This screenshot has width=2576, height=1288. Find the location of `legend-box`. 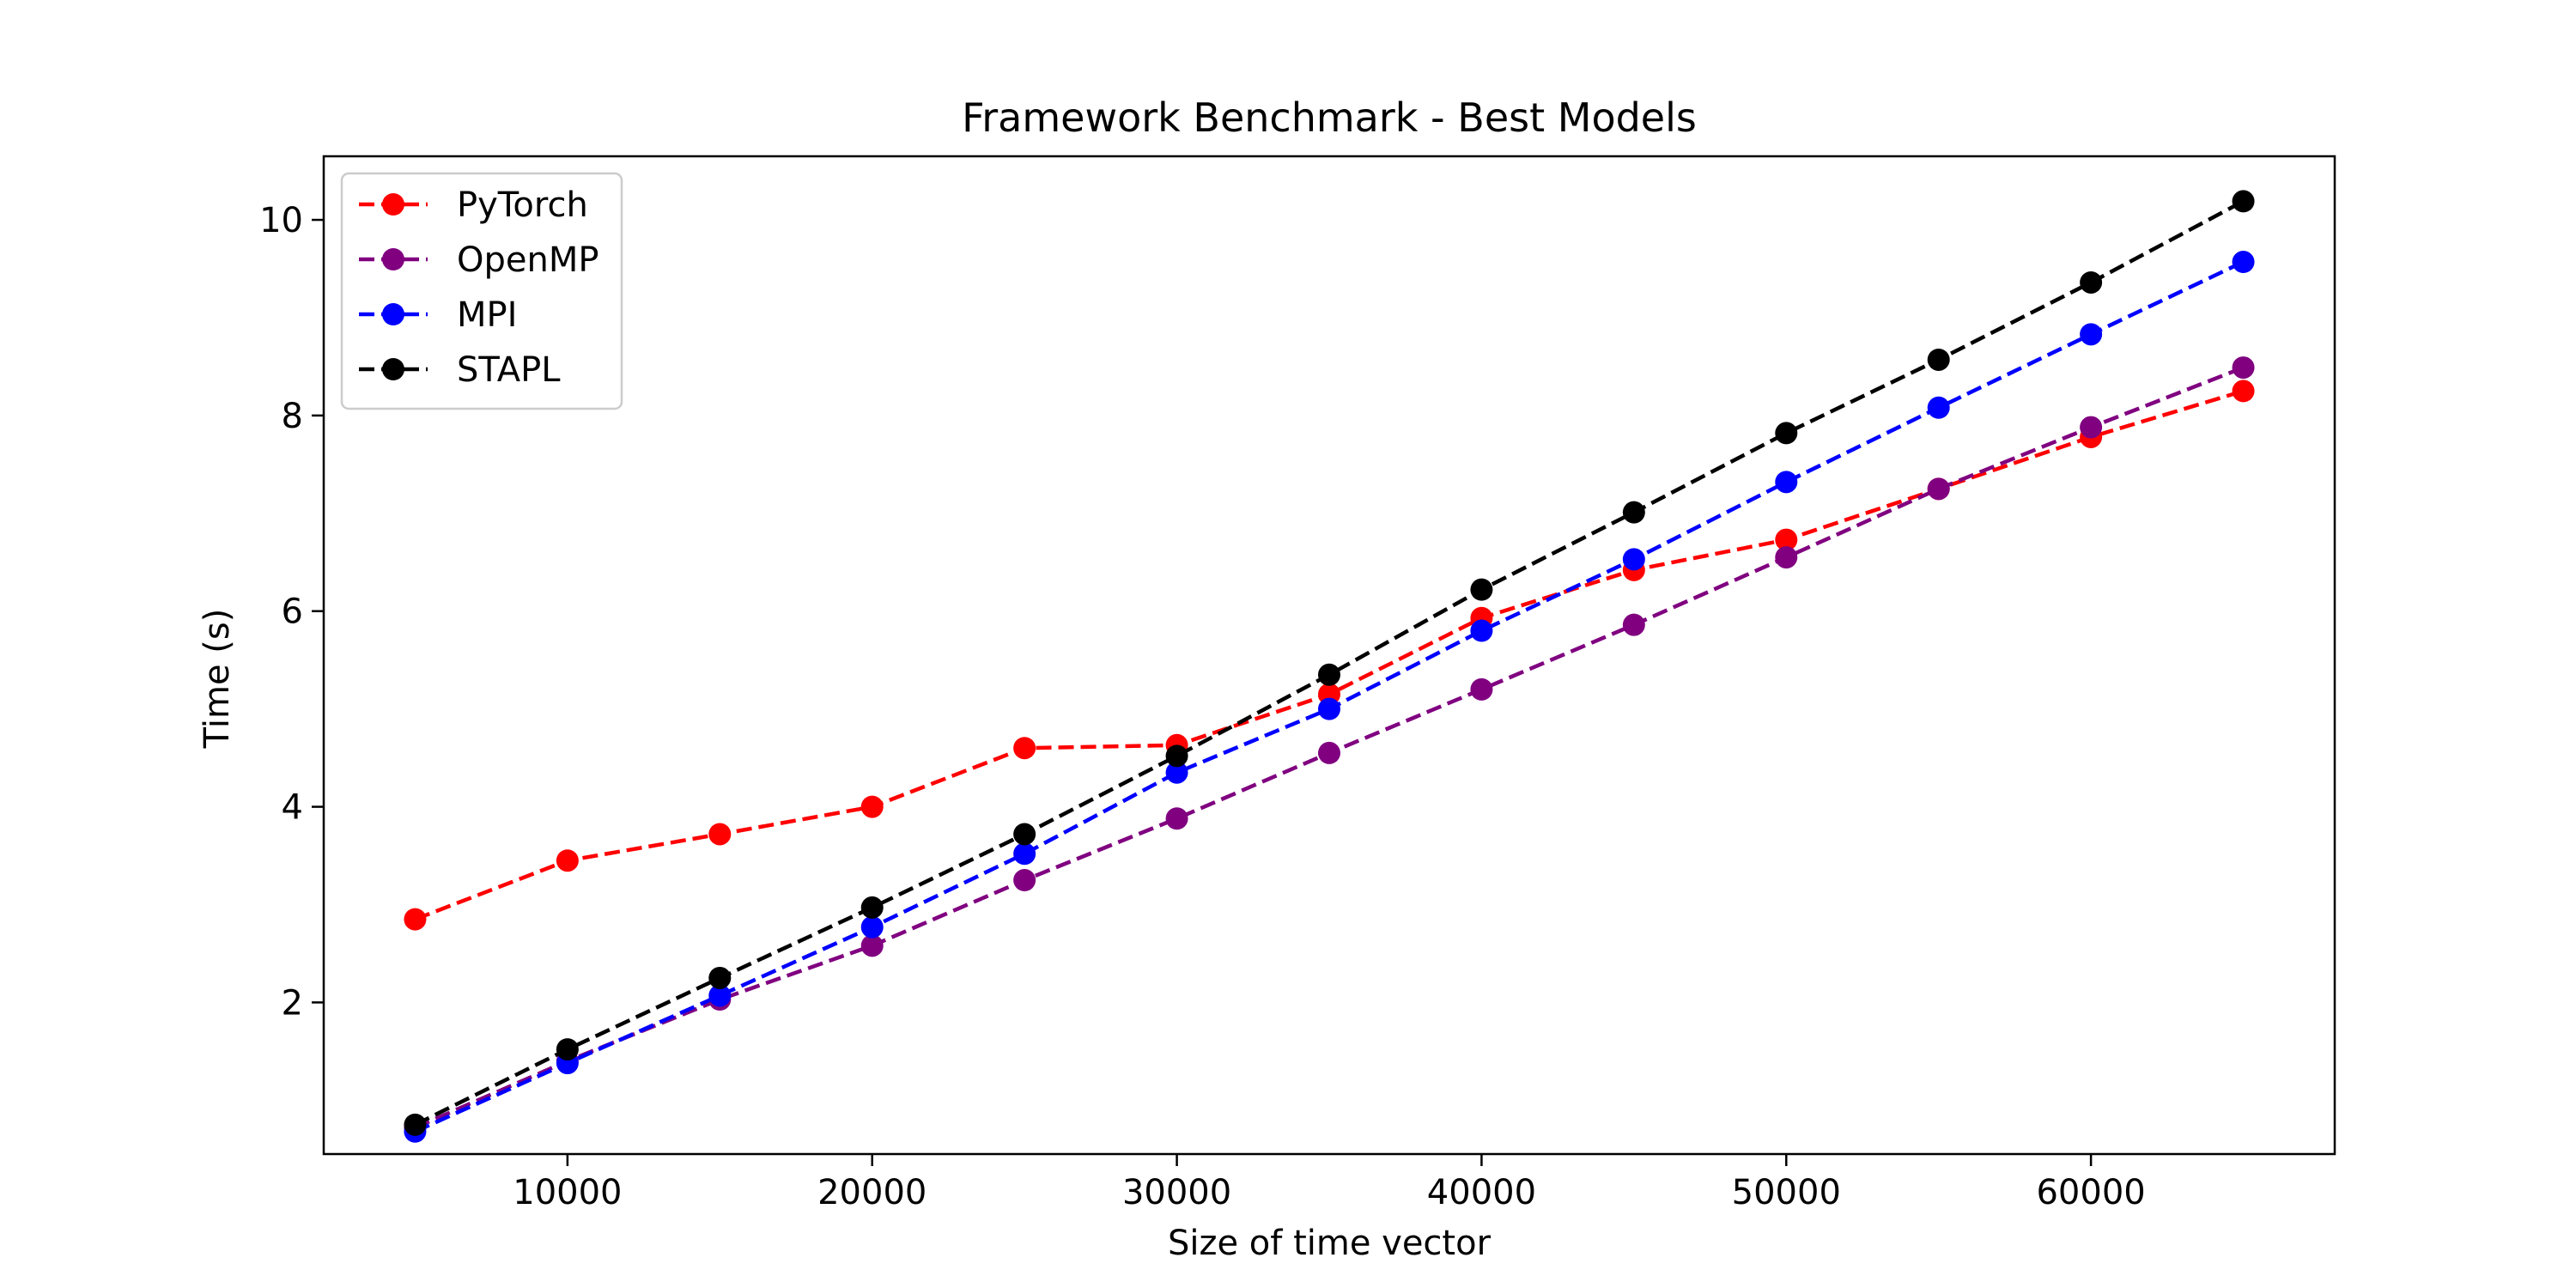

legend-box is located at coordinates (481, 291).